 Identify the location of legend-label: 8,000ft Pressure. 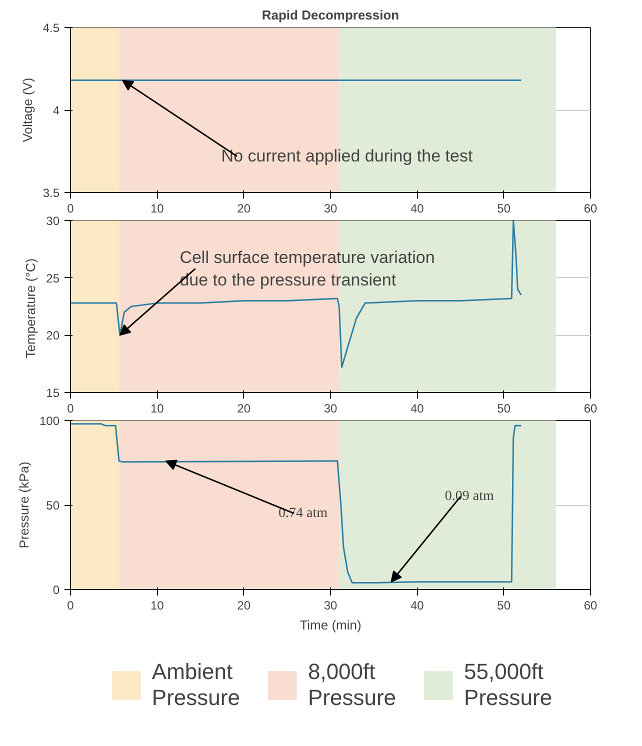
(352, 685).